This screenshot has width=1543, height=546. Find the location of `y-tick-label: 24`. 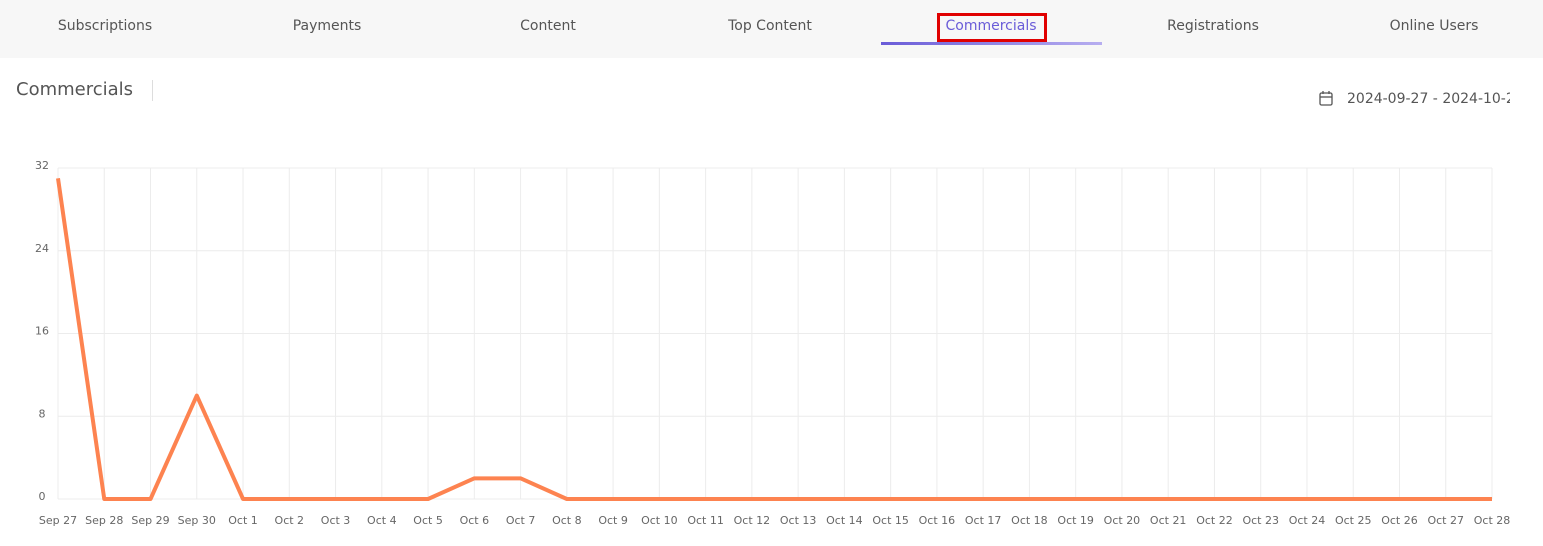

y-tick-label: 24 is located at coordinates (42, 248).